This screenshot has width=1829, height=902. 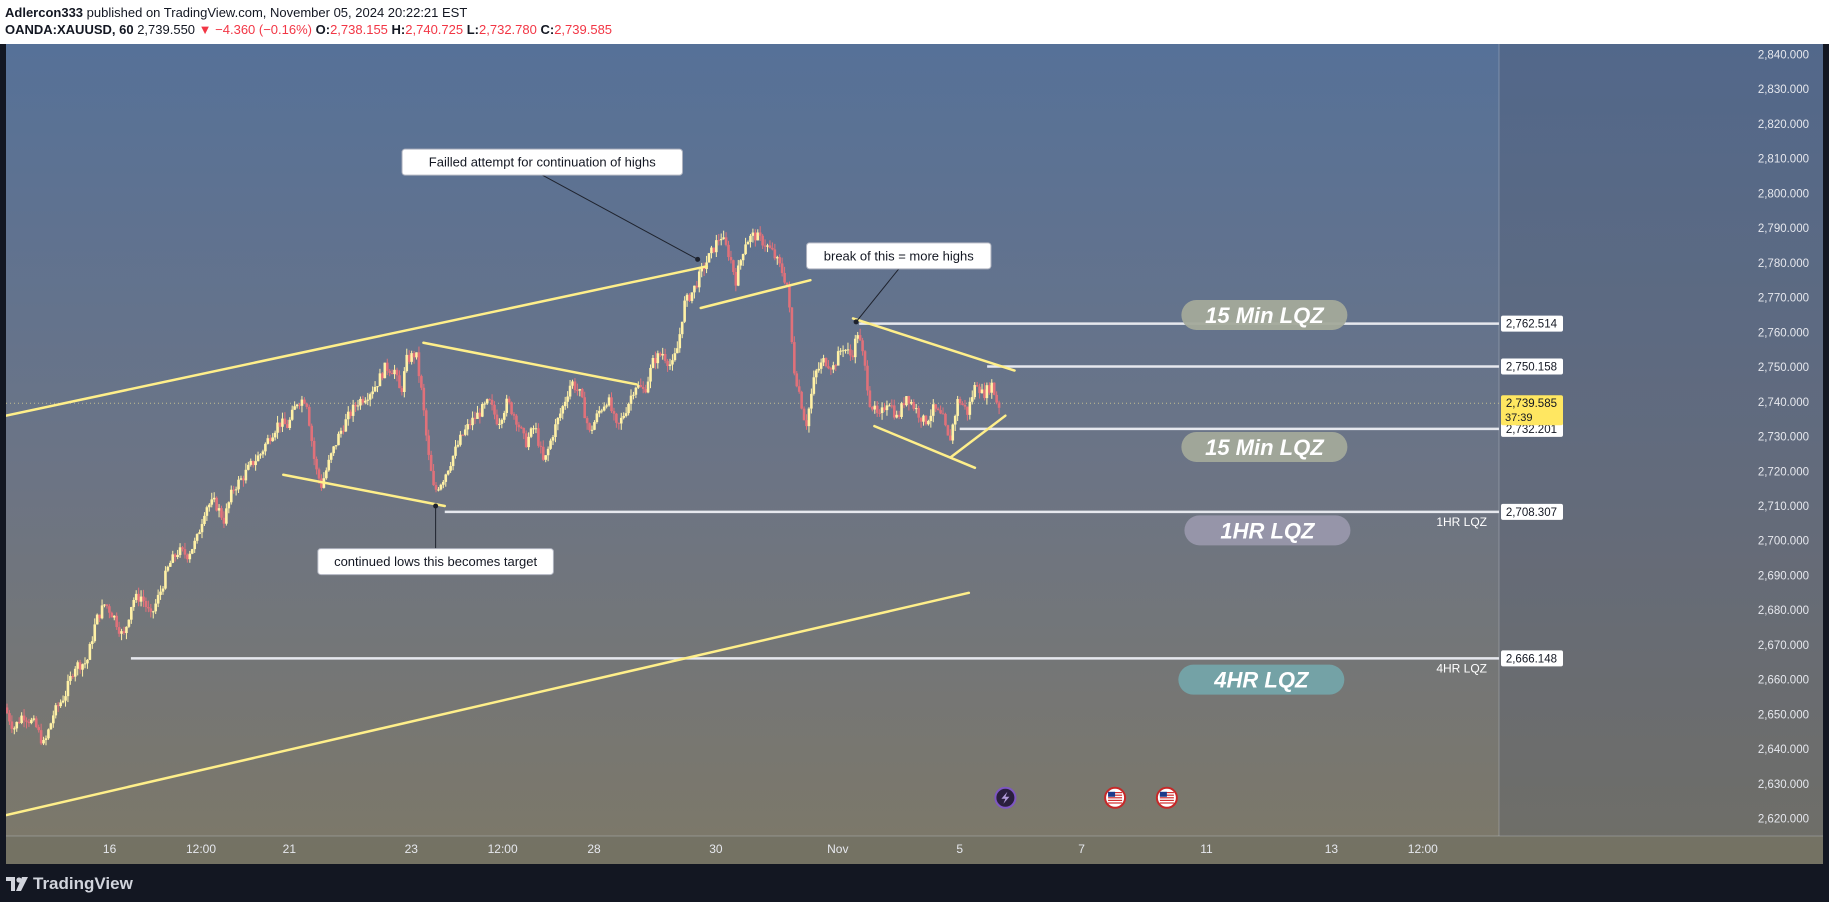 I want to click on author-name: Adlercon333, so click(x=44, y=12).